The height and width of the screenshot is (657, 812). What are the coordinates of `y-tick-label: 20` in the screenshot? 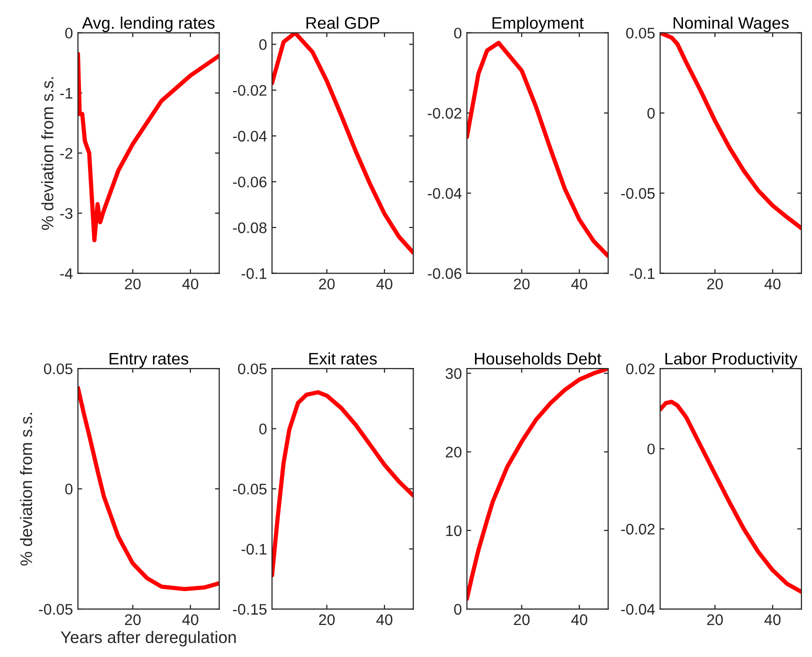 It's located at (454, 452).